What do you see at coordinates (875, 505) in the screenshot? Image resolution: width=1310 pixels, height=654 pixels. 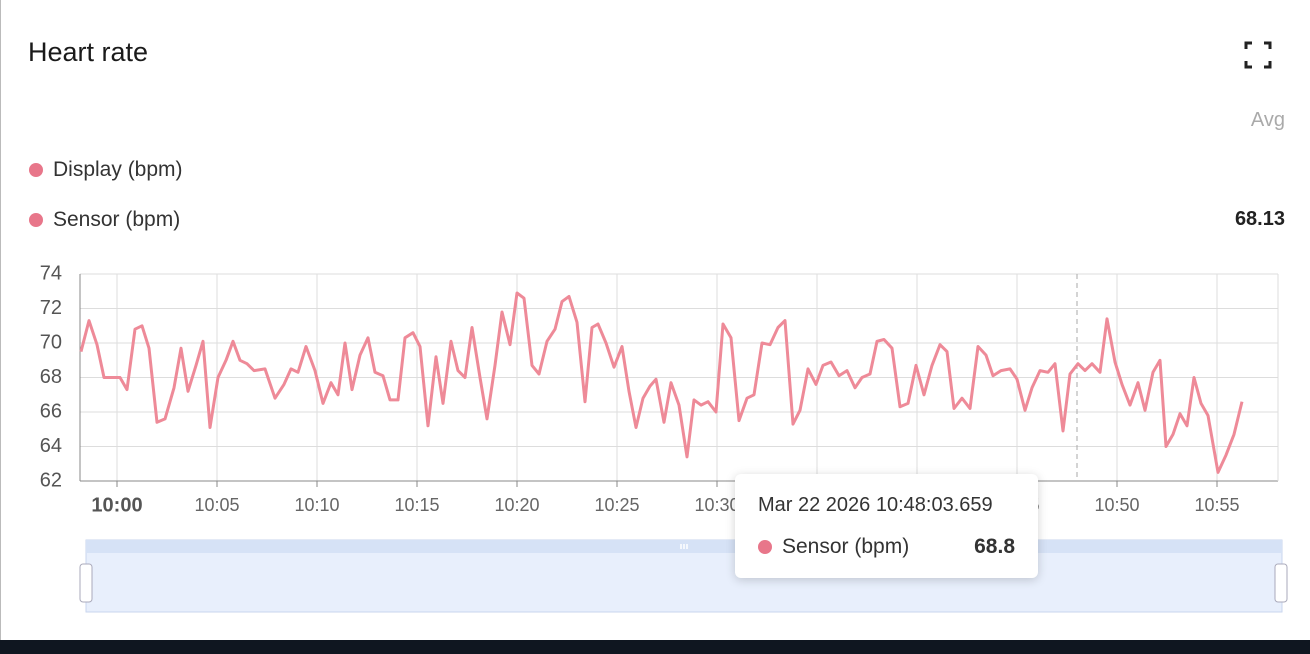 I see `tooltip-time: Mar 22 2026 10:48:03.659` at bounding box center [875, 505].